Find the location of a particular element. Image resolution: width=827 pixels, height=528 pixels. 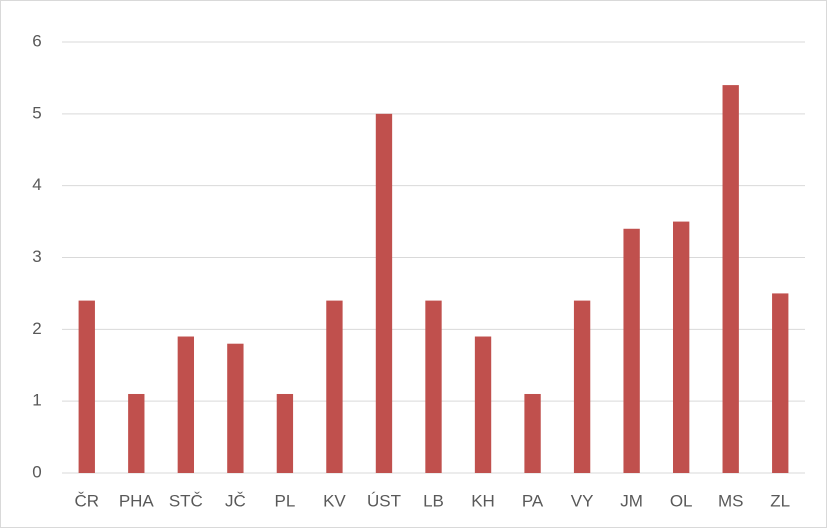

y-tick-label: 5 is located at coordinates (36, 112).